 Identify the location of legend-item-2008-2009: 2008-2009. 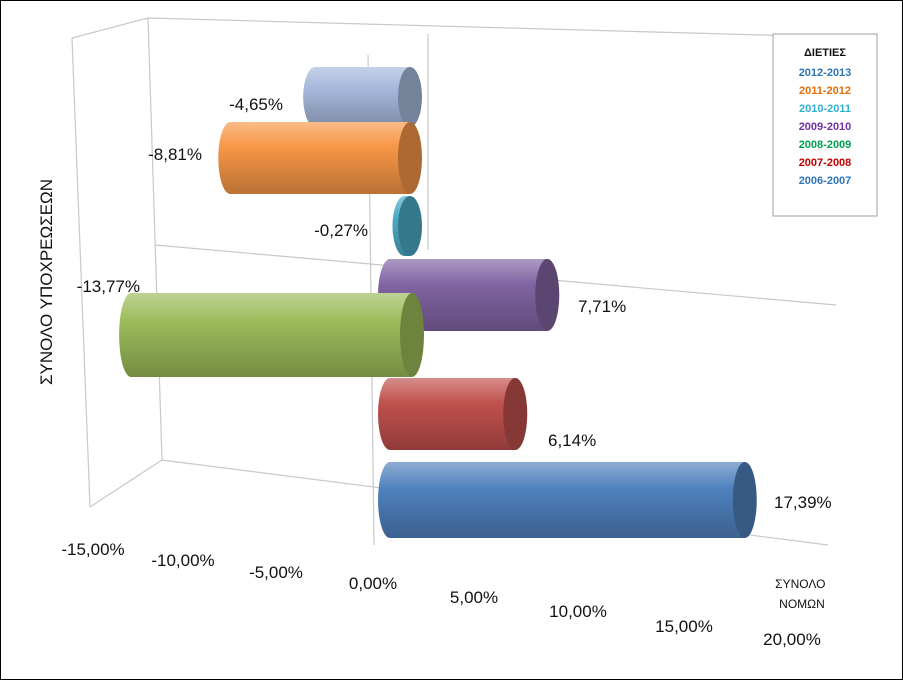
(825, 145).